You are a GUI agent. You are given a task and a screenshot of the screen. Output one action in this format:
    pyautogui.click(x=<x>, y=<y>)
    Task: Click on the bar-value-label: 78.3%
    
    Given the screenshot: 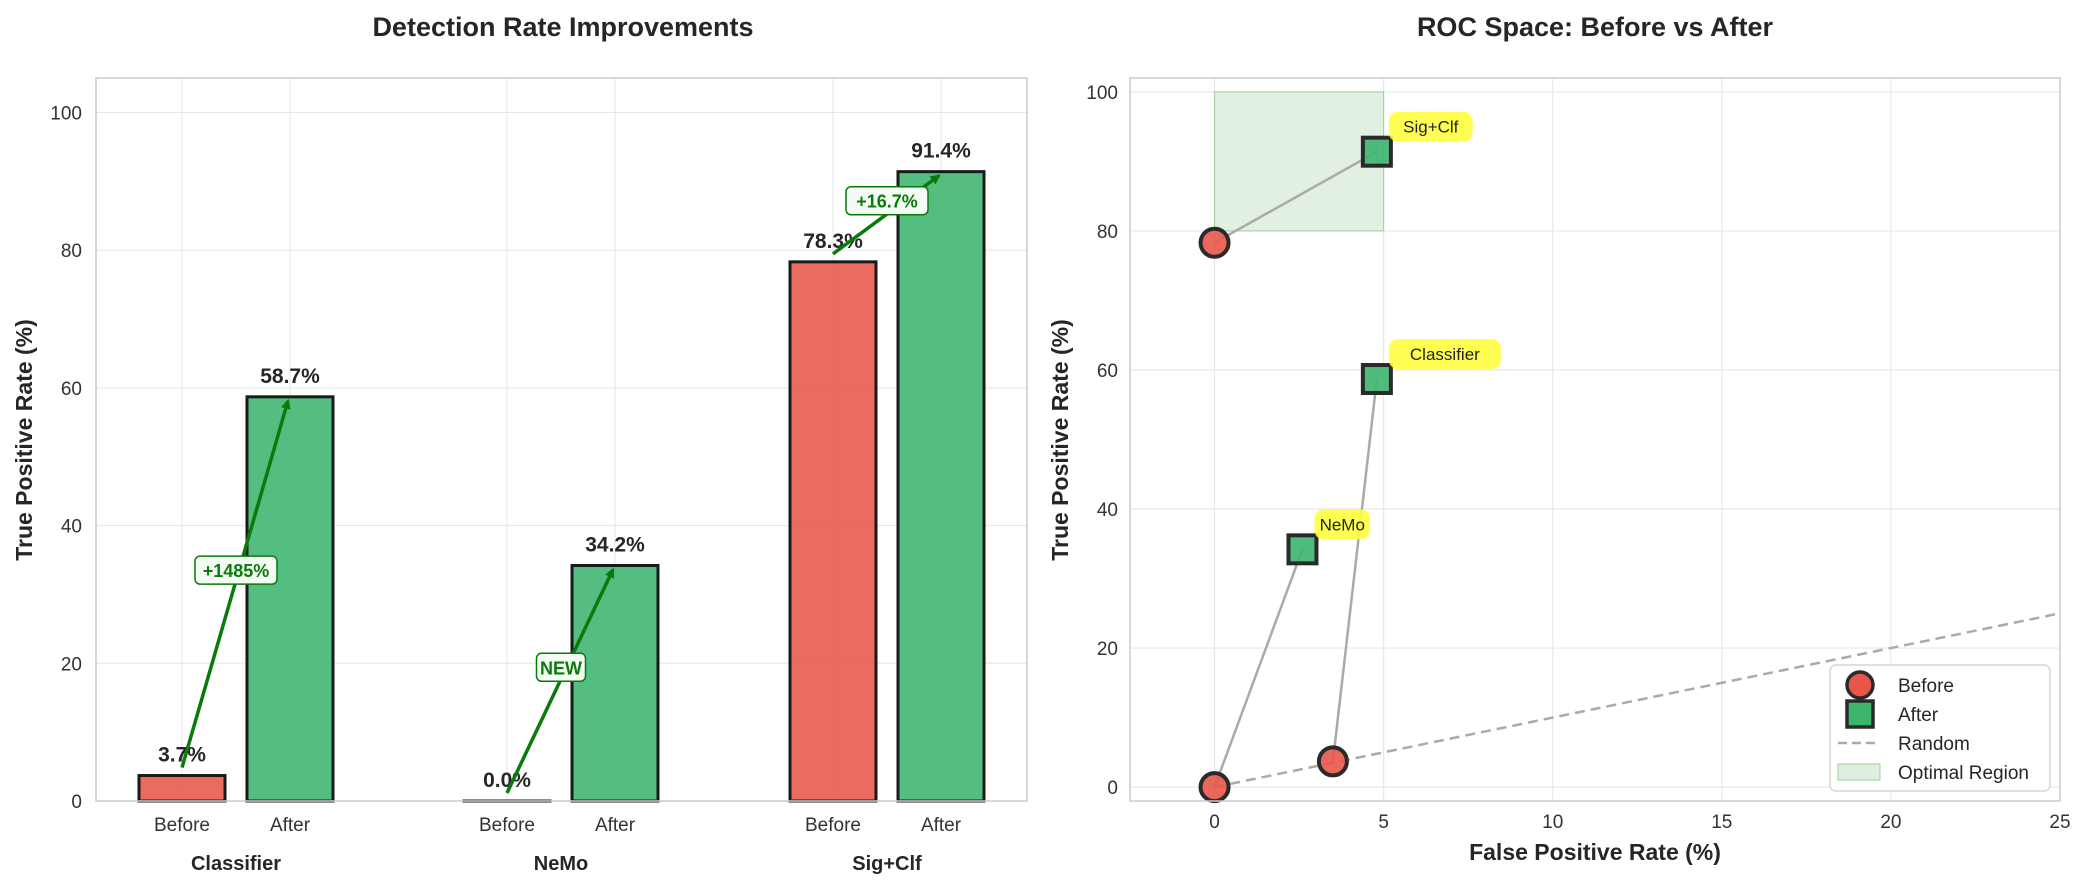 What is the action you would take?
    pyautogui.click(x=833, y=241)
    